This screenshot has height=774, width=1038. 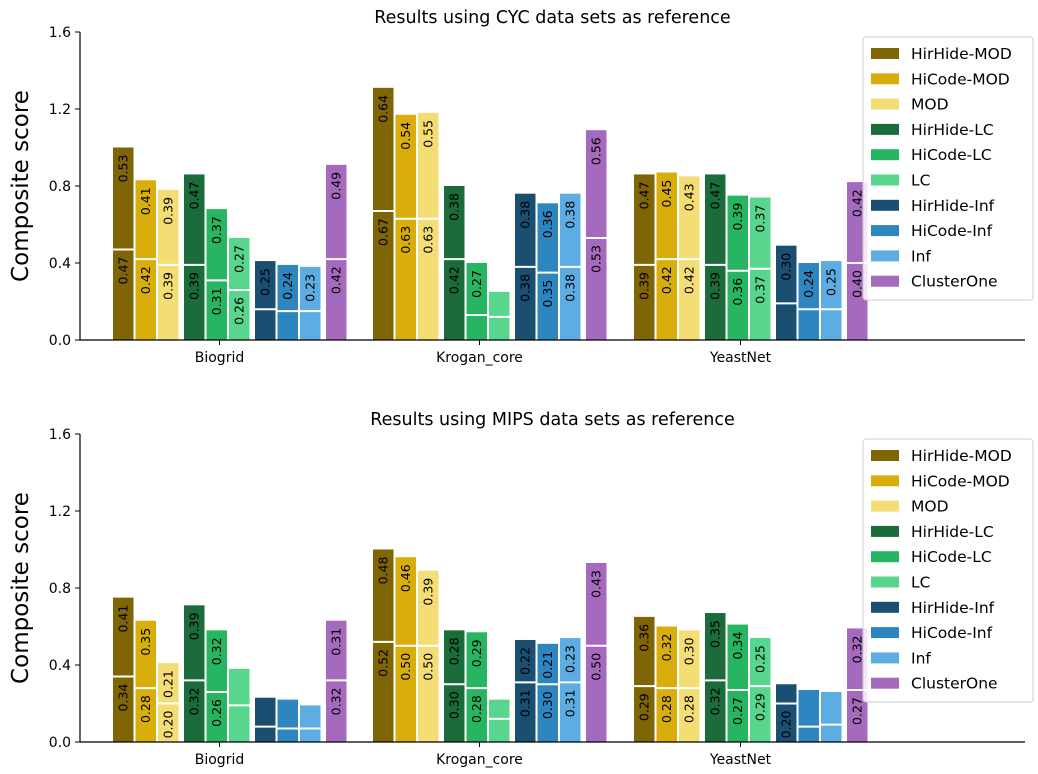 I want to click on bar-lower-inf-biogrid, so click(x=310, y=735).